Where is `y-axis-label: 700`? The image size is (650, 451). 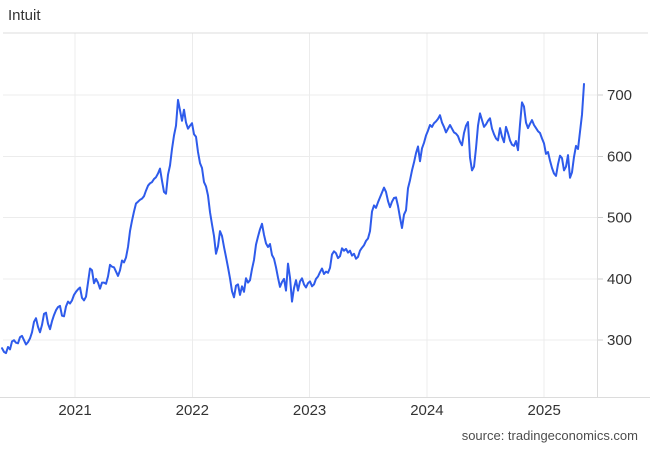
y-axis-label: 700 is located at coordinates (619, 95).